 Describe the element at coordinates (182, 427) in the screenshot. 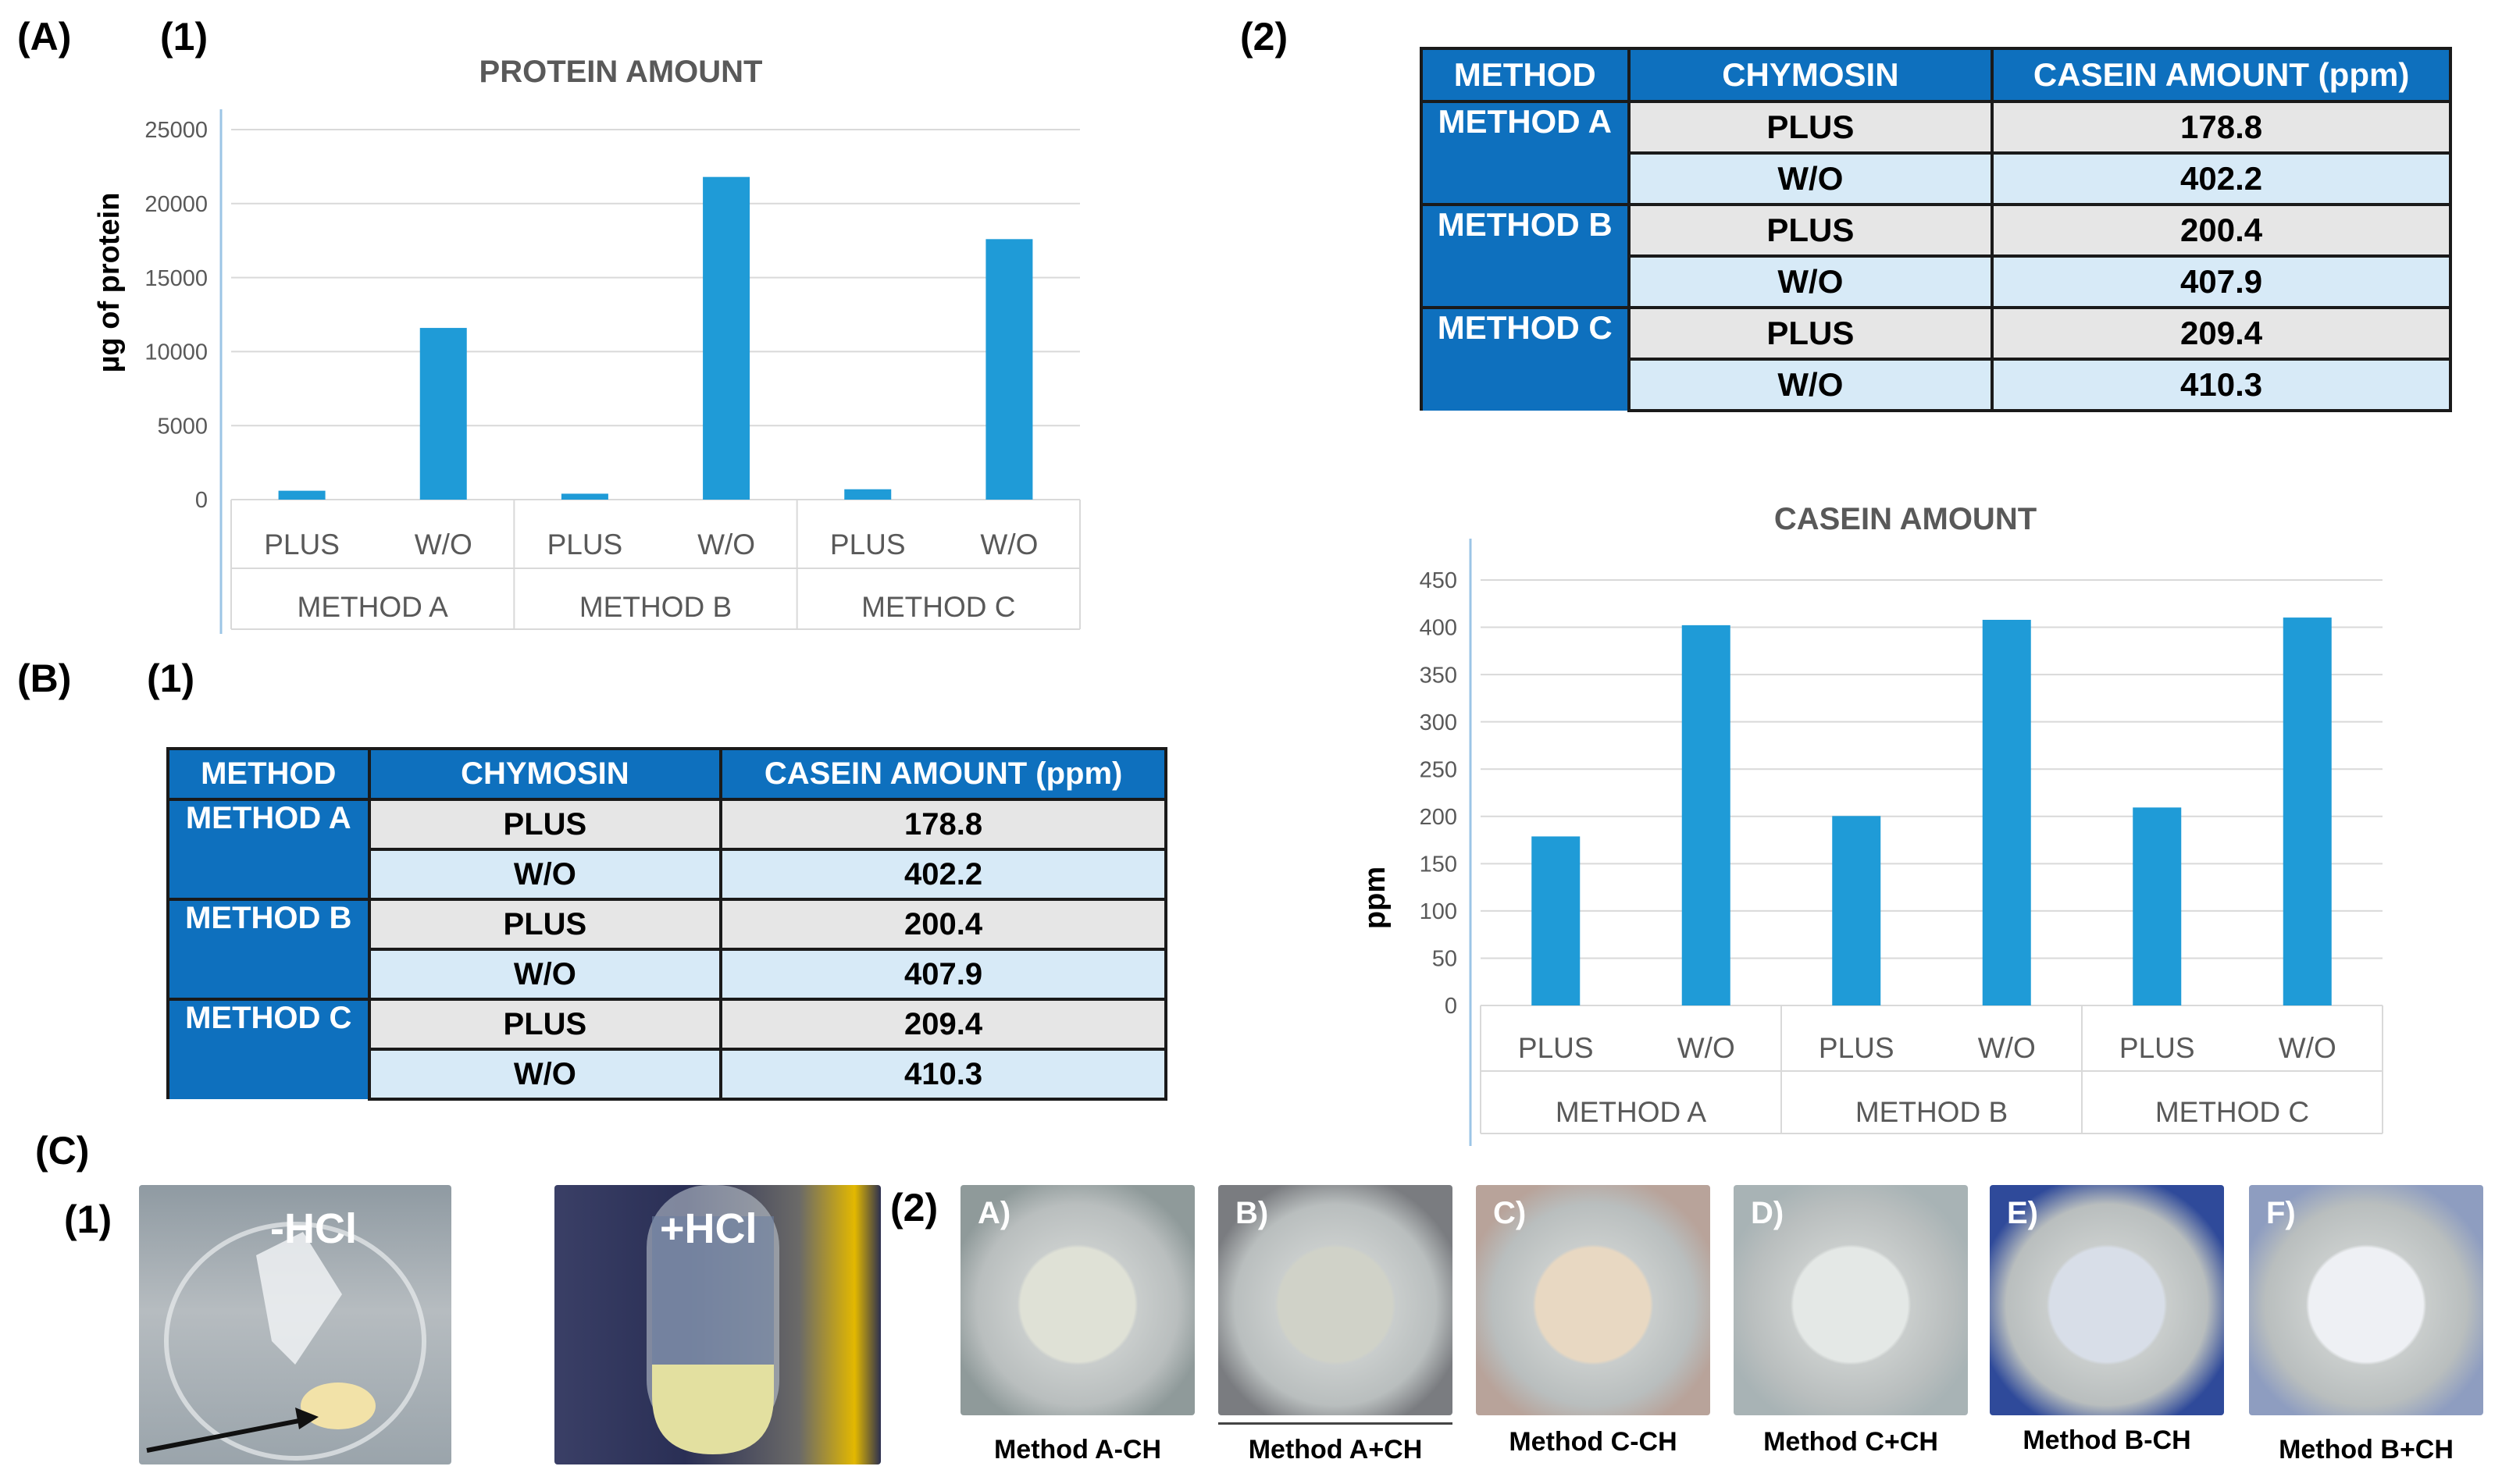

I see `y-tick-label: 5000` at that location.